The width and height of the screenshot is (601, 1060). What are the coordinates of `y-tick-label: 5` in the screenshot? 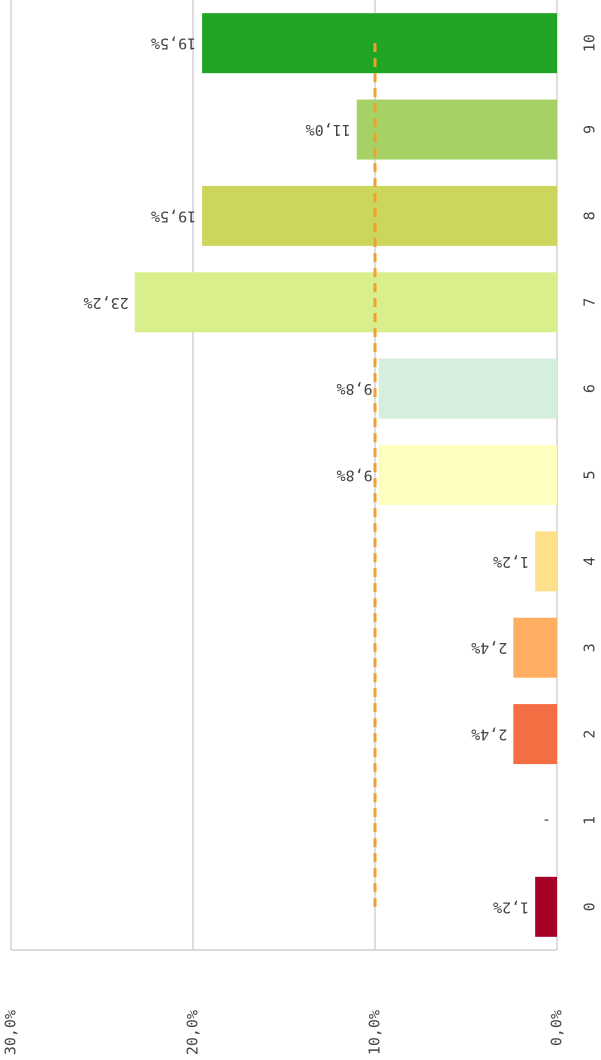 It's located at (590, 474).